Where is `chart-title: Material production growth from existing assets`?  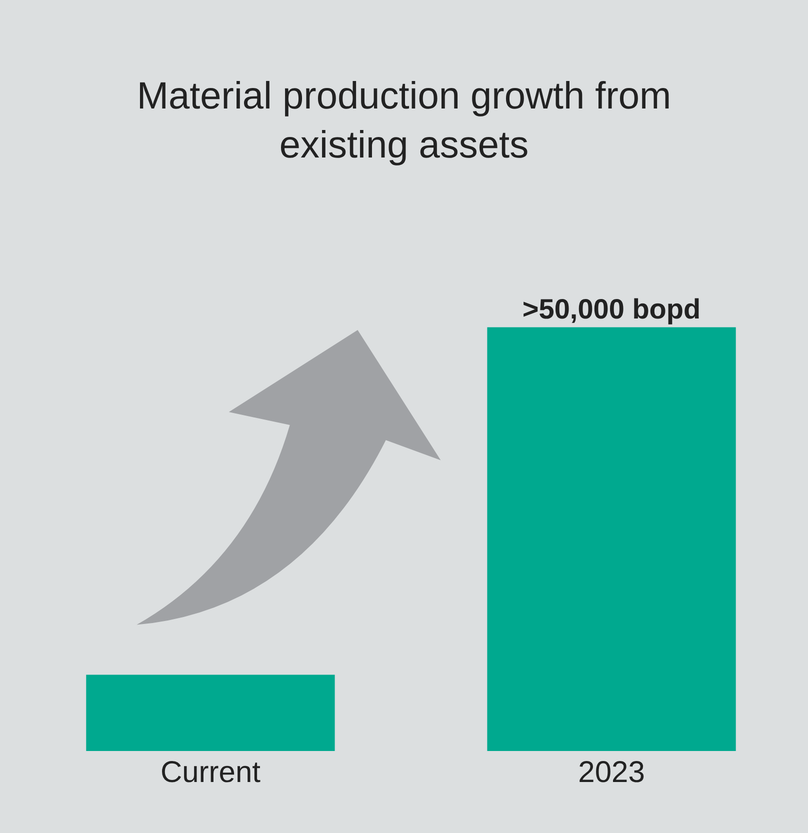
chart-title: Material production growth from existing assets is located at coordinates (404, 121).